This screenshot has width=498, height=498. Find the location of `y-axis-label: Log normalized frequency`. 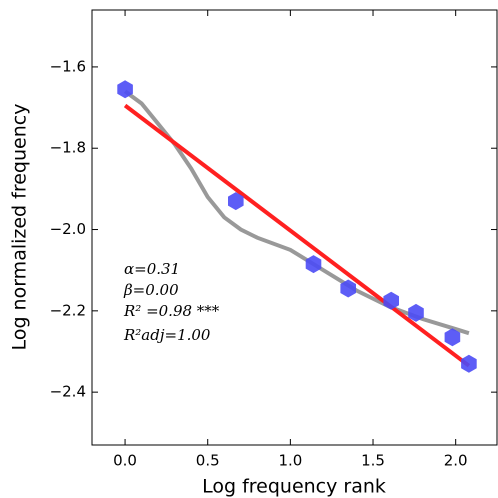

y-axis-label: Log normalized frequency is located at coordinates (20, 227).